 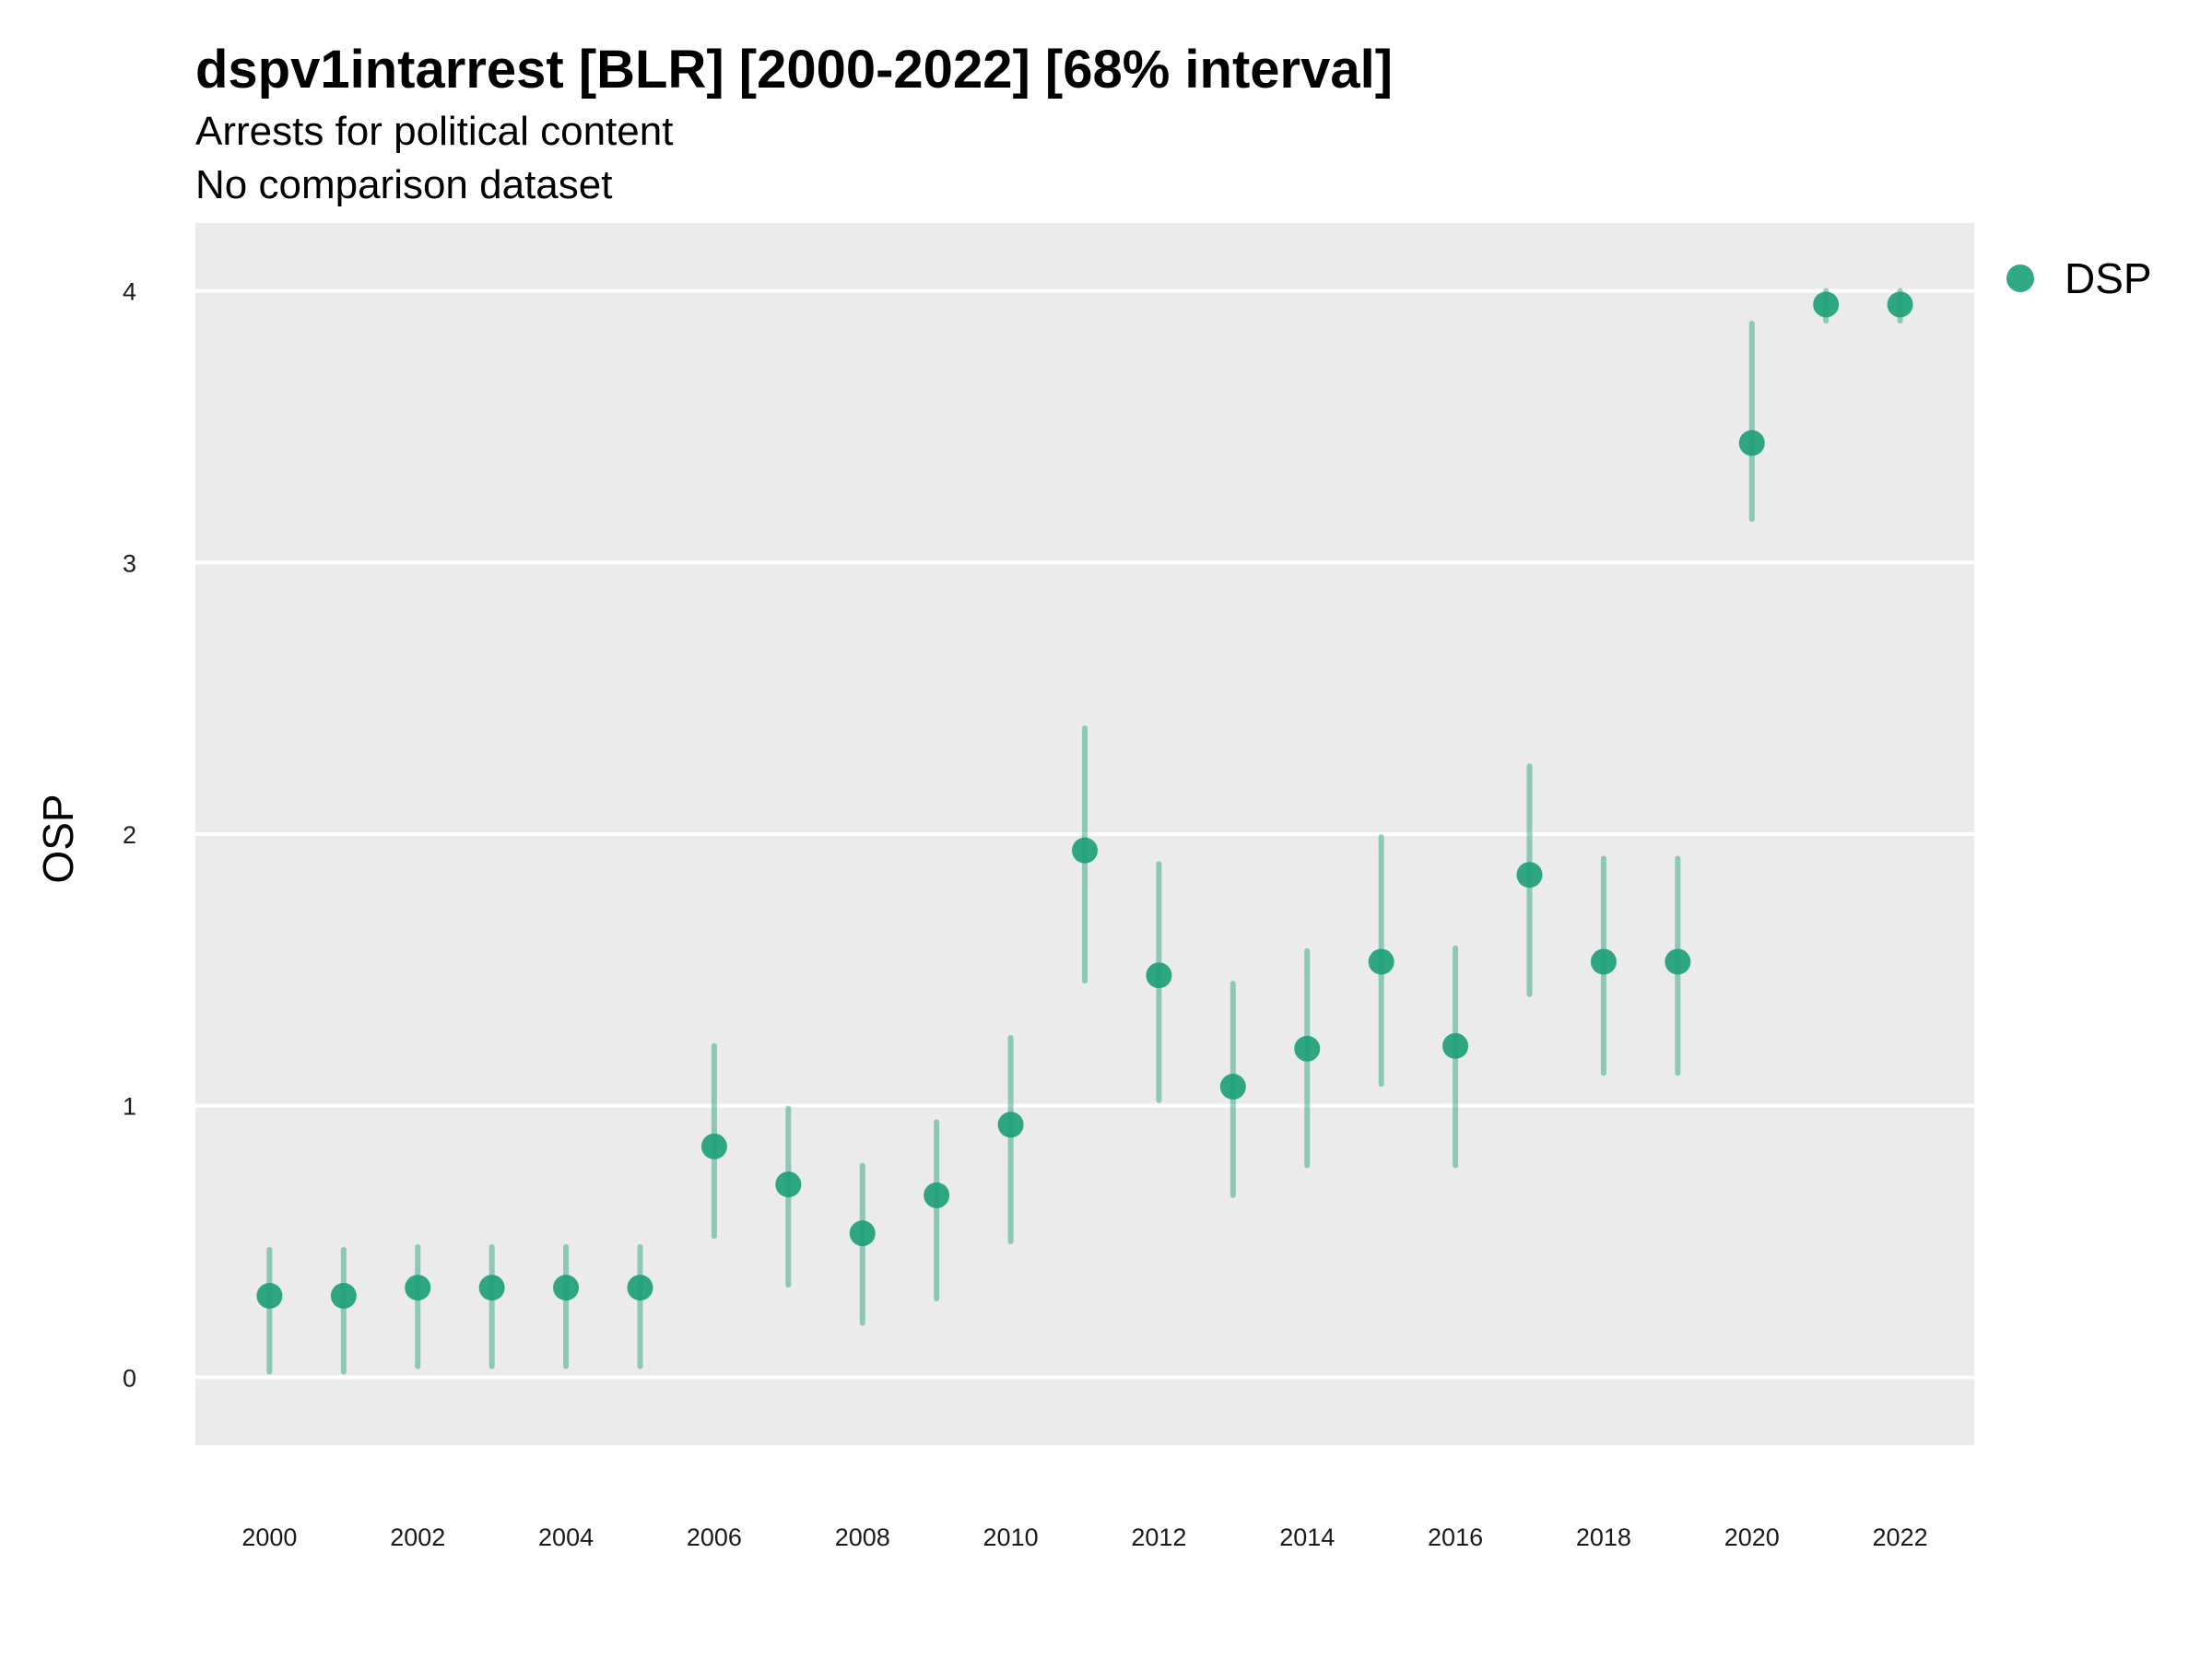 What do you see at coordinates (129, 1378) in the screenshot?
I see `y-tick-label: 0` at bounding box center [129, 1378].